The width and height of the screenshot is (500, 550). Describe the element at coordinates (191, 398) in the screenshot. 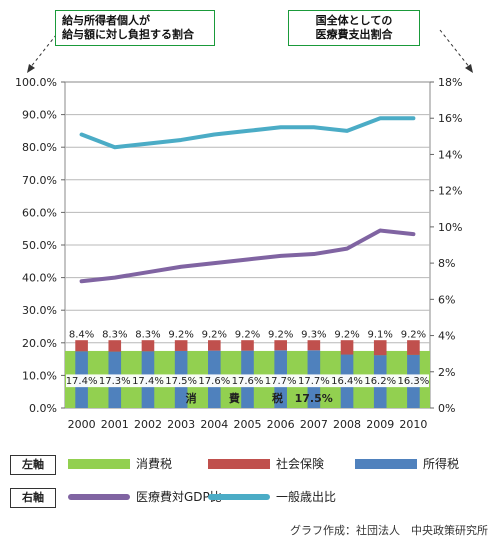

I see `band-label-consumption-tax: 消` at that location.